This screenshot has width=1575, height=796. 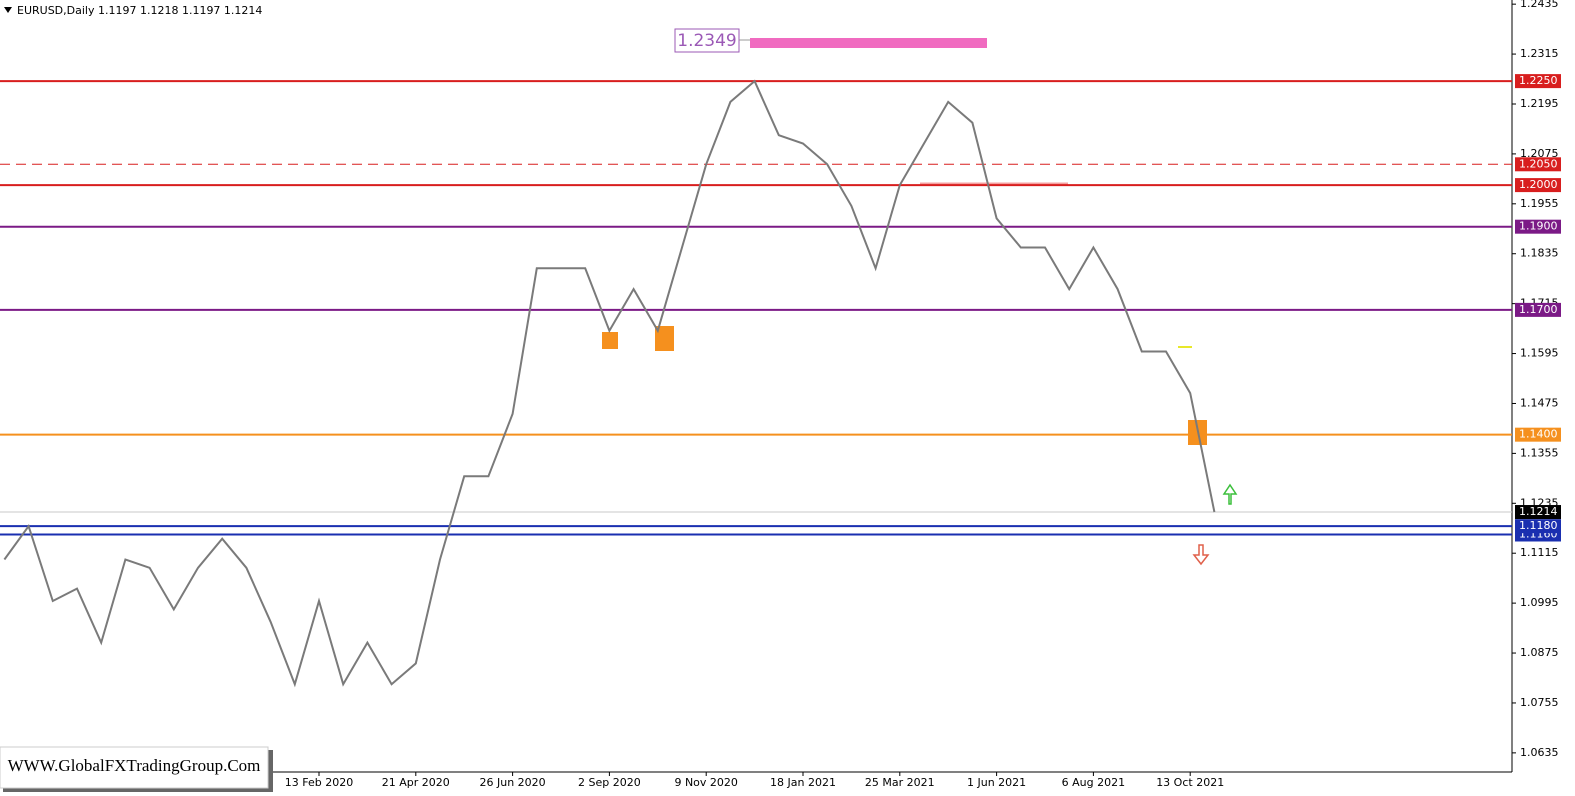 I want to click on level-label: 1.1214, so click(x=1538, y=511).